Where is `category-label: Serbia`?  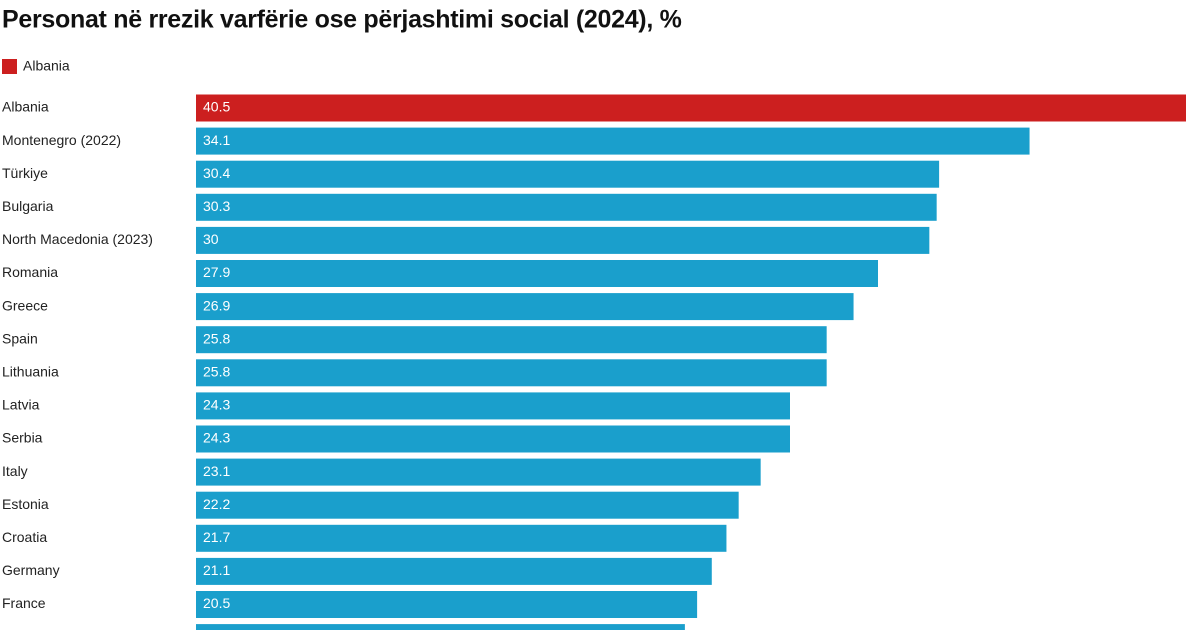
category-label: Serbia is located at coordinates (22, 438).